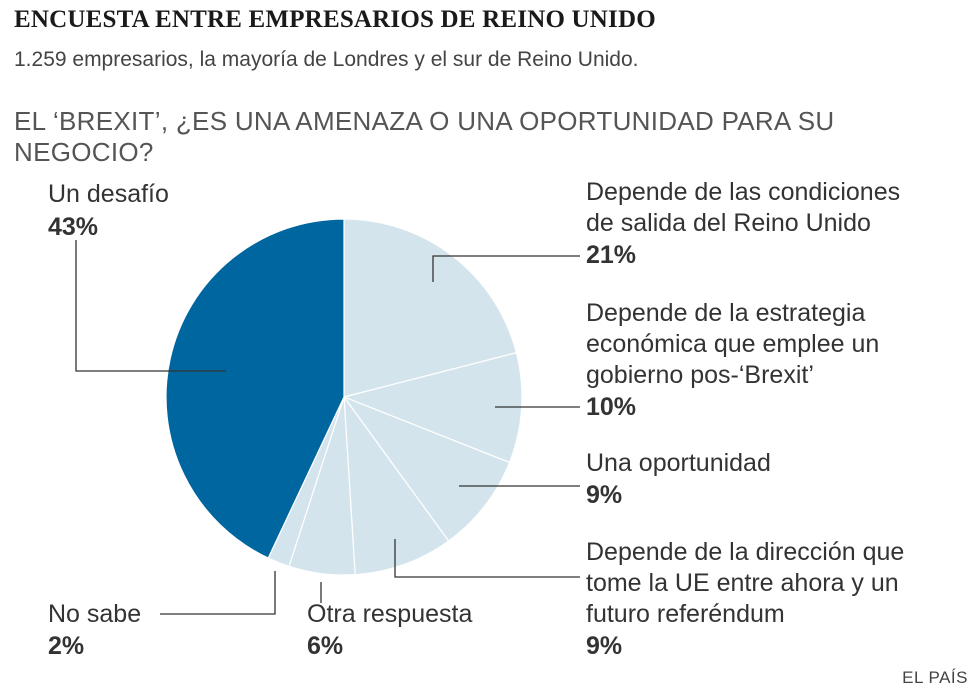  What do you see at coordinates (94, 614) in the screenshot?
I see `slice-name: No sabe` at bounding box center [94, 614].